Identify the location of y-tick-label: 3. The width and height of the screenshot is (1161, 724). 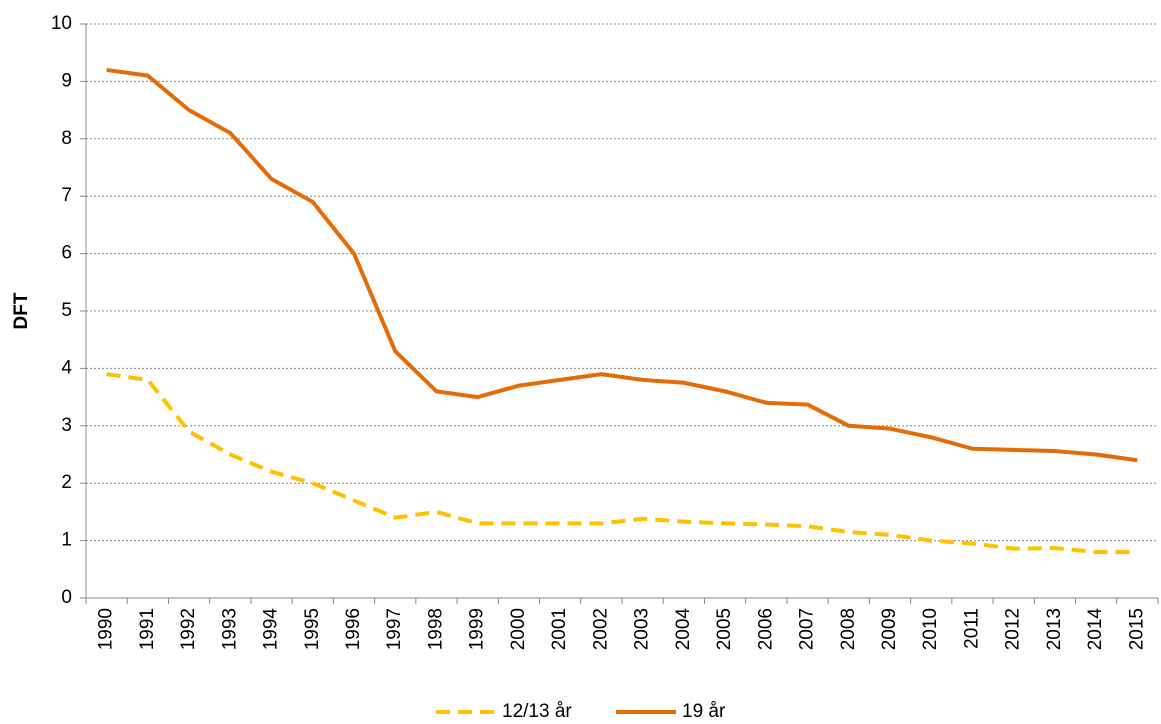
(66, 425).